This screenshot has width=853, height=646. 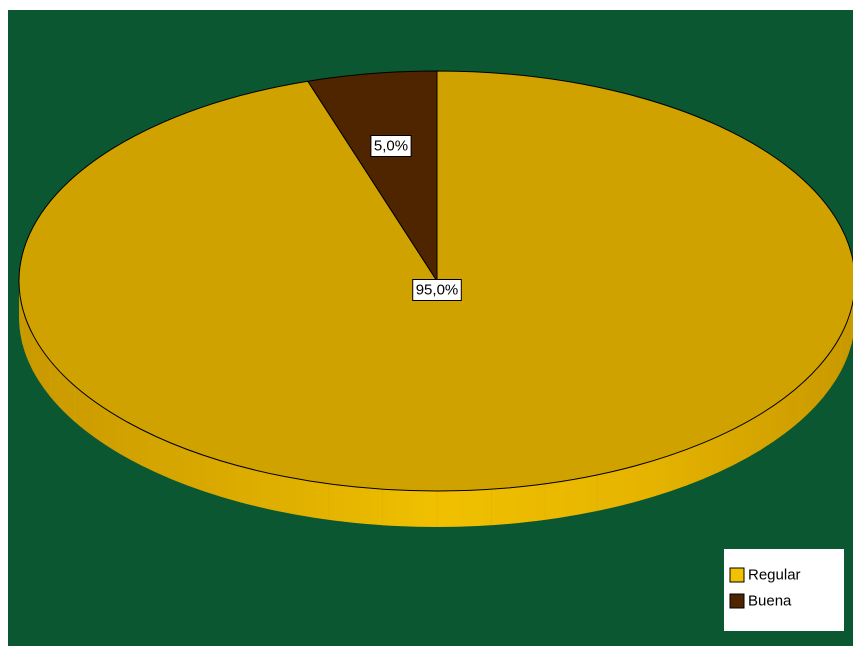 I want to click on data-label-buena: 5,0%, so click(x=391, y=146).